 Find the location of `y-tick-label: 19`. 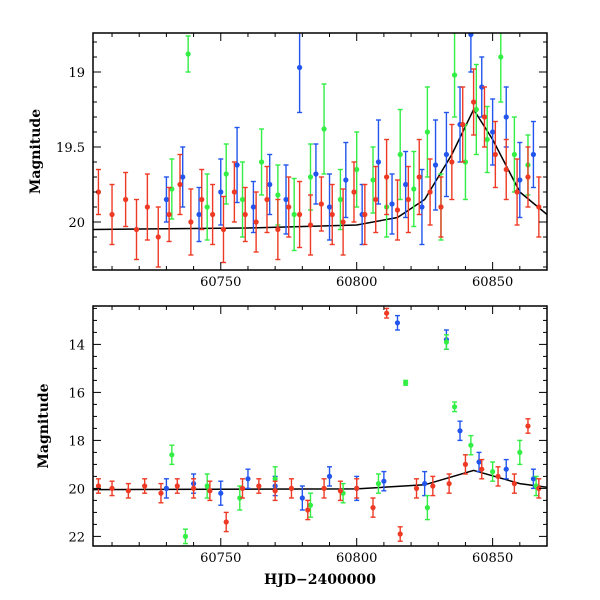

y-tick-label: 19 is located at coordinates (76, 73).